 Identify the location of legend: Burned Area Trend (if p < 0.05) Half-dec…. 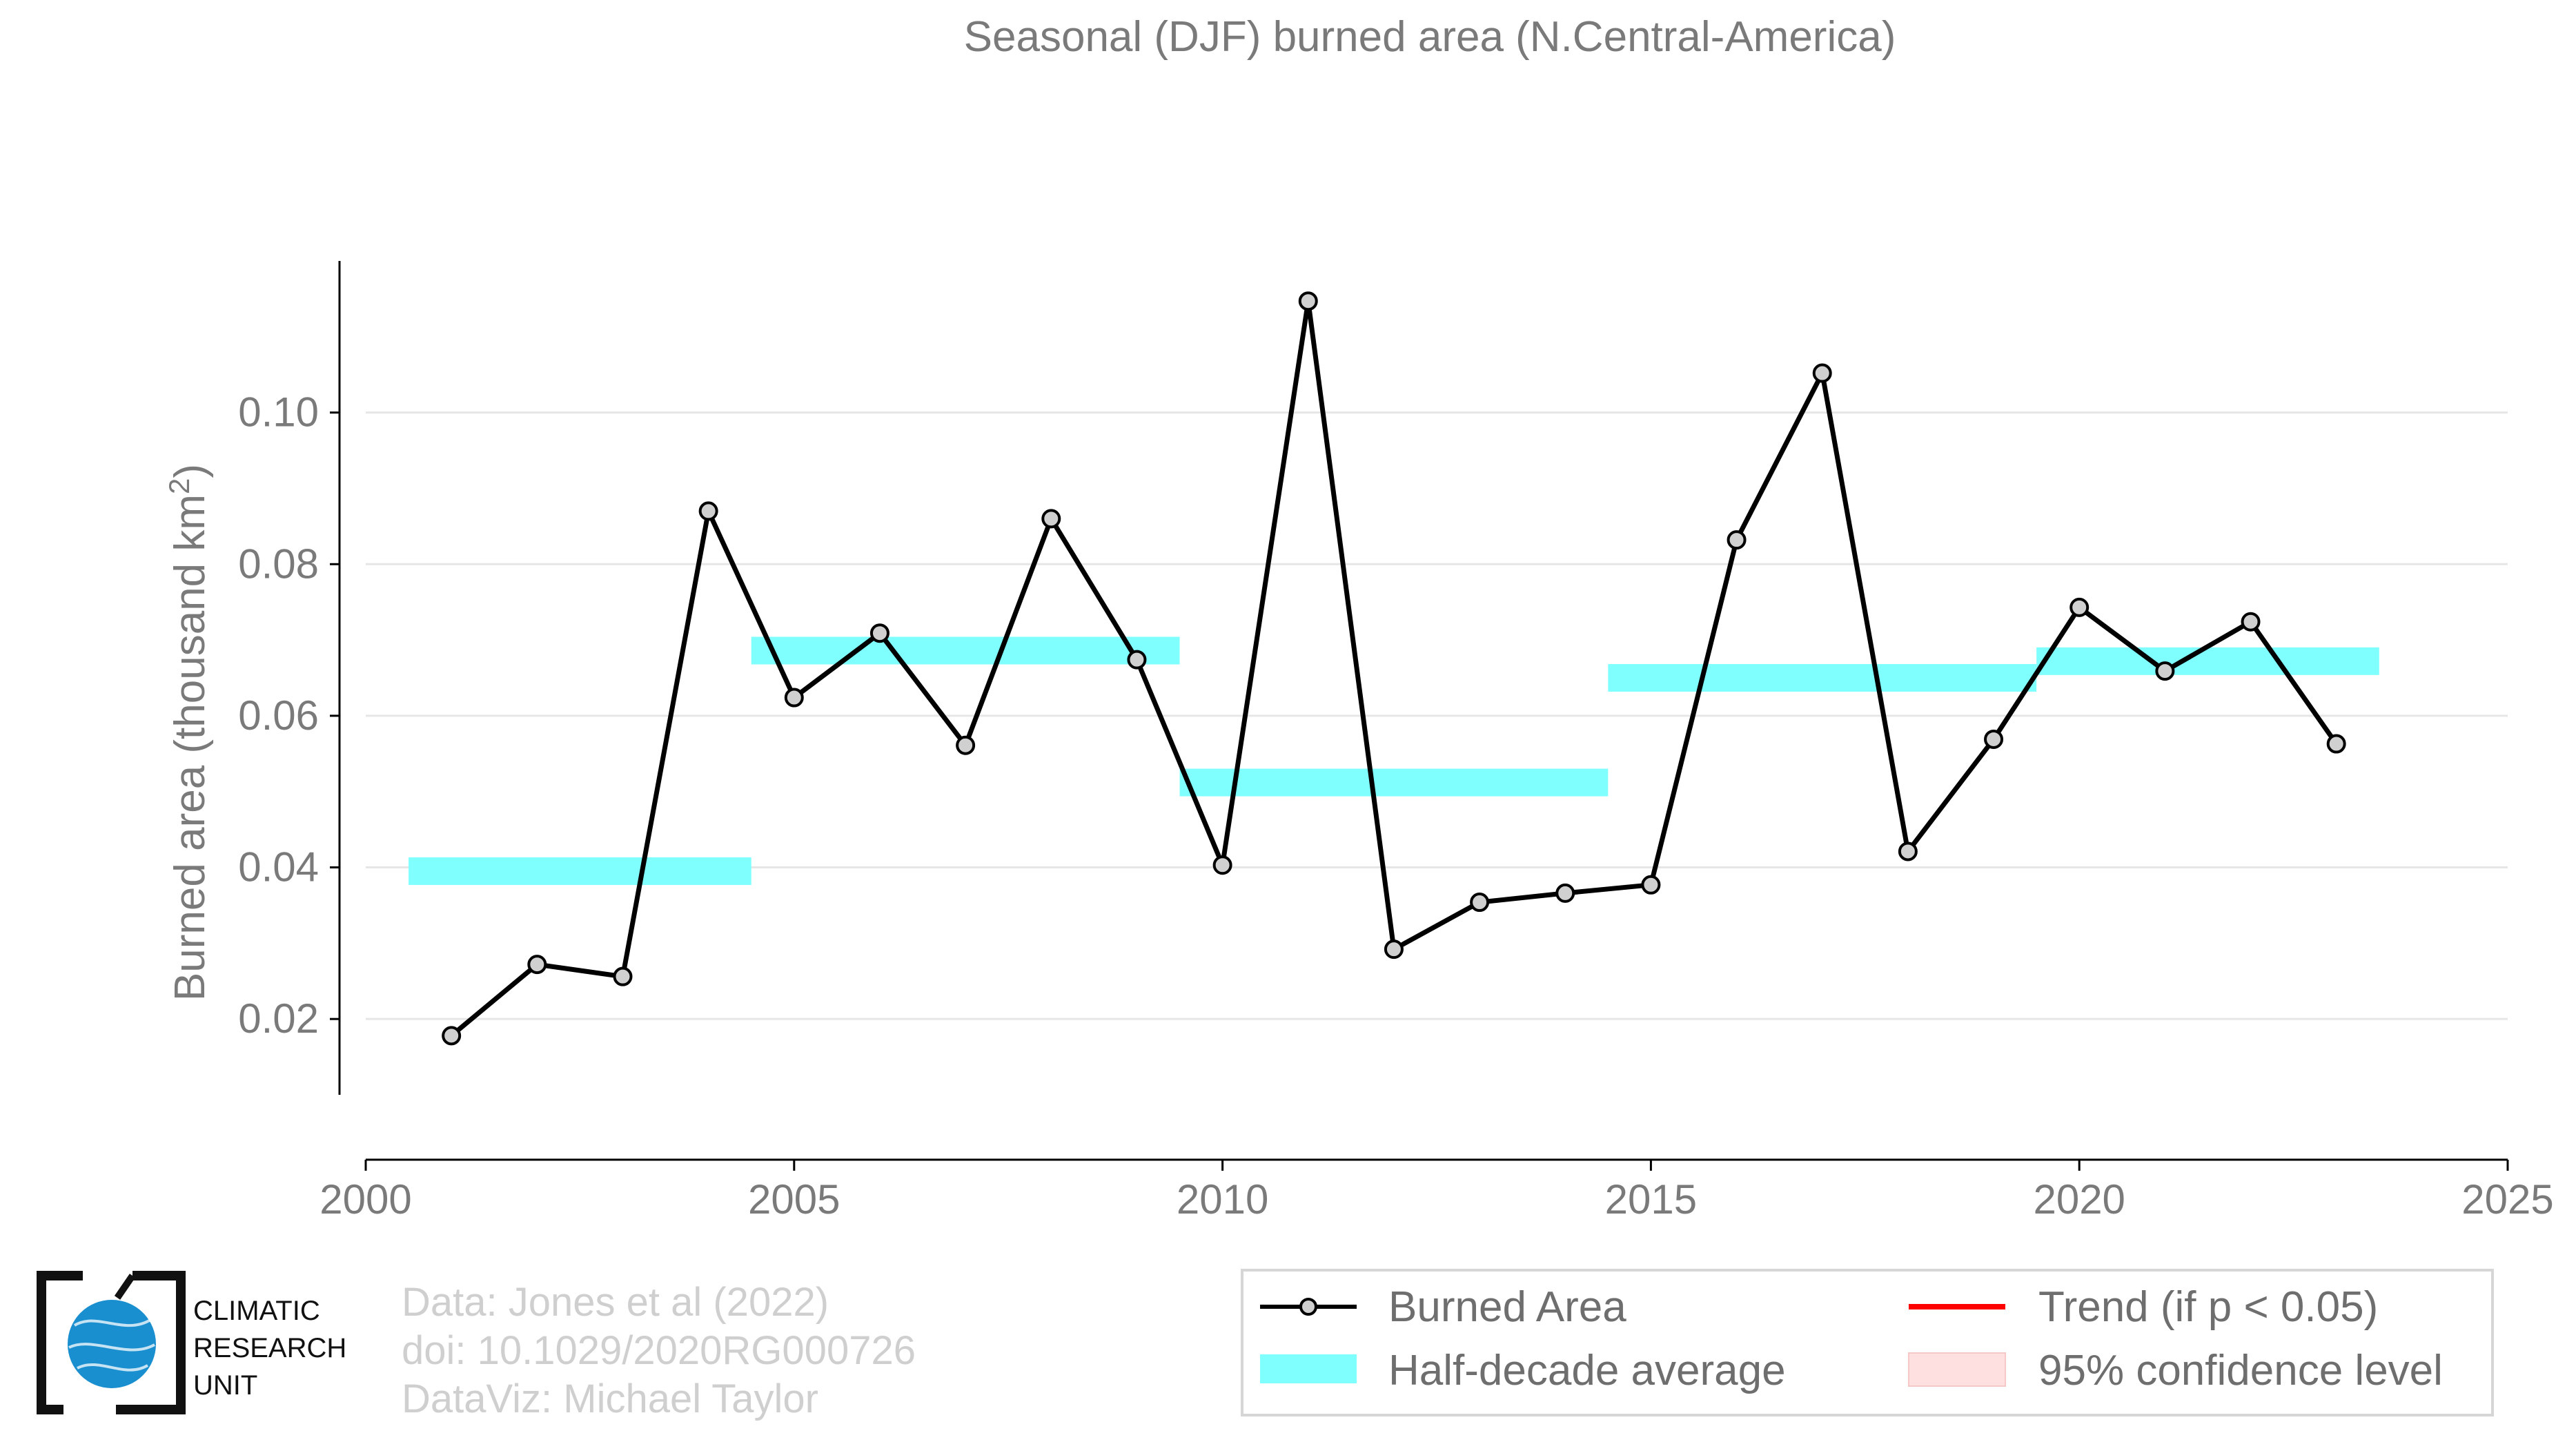
(1867, 1342).